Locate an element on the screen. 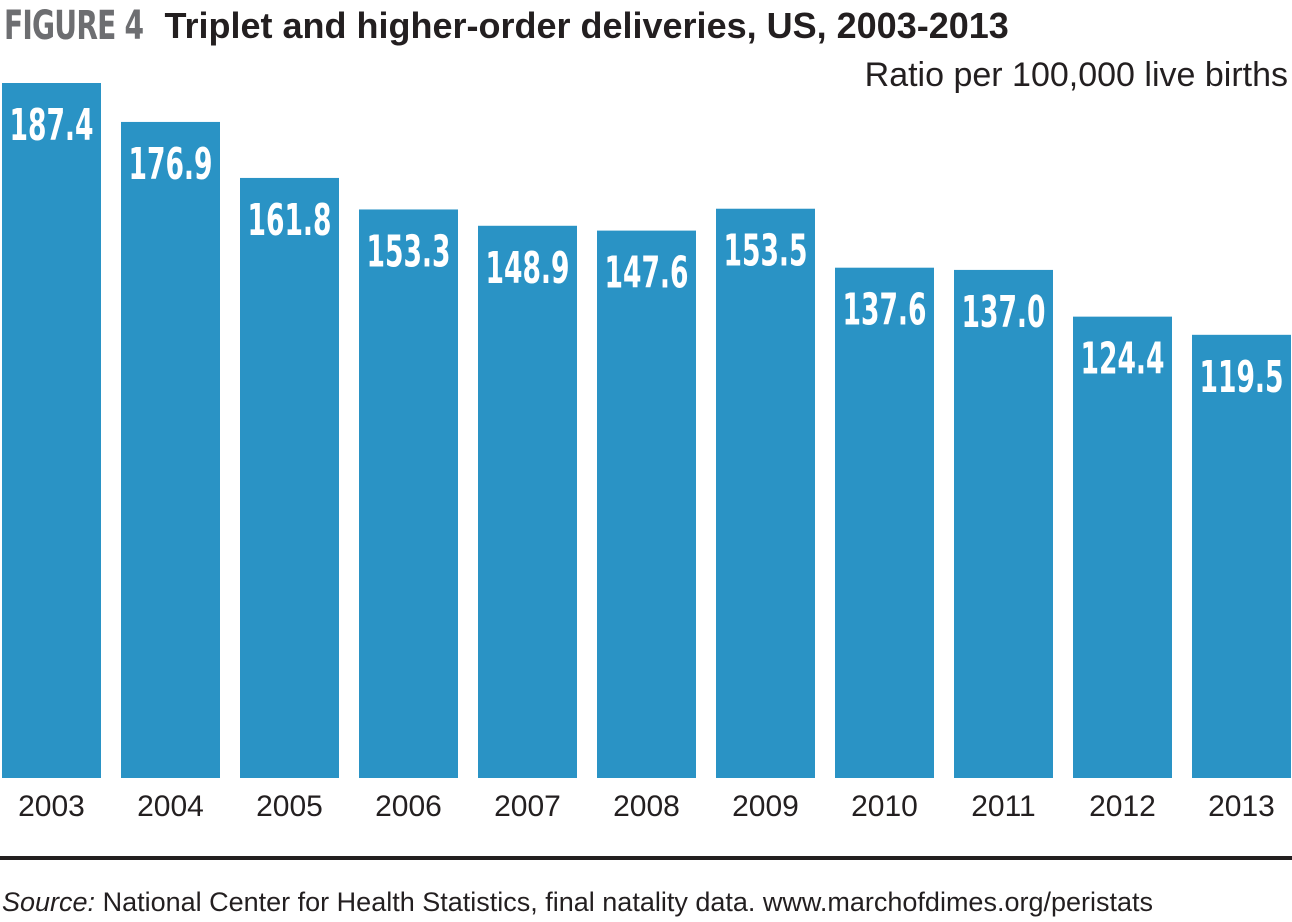 The width and height of the screenshot is (1292, 922). value-label-2010: 137.6 is located at coordinates (885, 310).